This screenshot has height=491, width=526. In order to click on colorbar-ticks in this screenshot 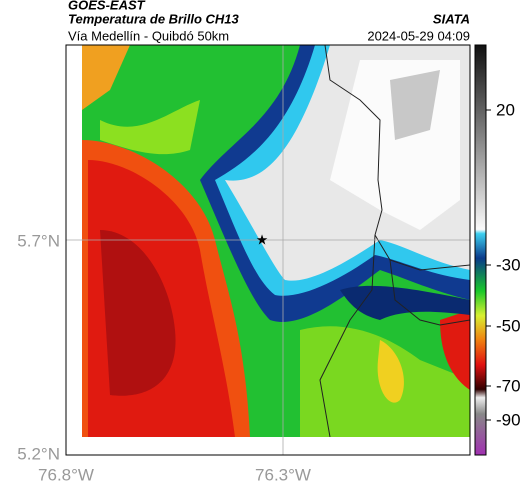, I will do `click(488, 265)`.